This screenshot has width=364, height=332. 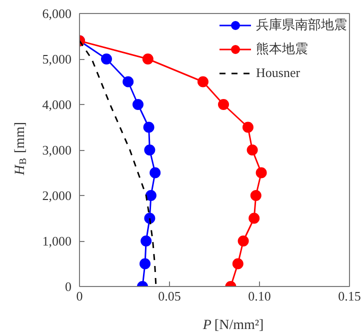 I want to click on x-tick-label: 0.15, so click(x=349, y=296).